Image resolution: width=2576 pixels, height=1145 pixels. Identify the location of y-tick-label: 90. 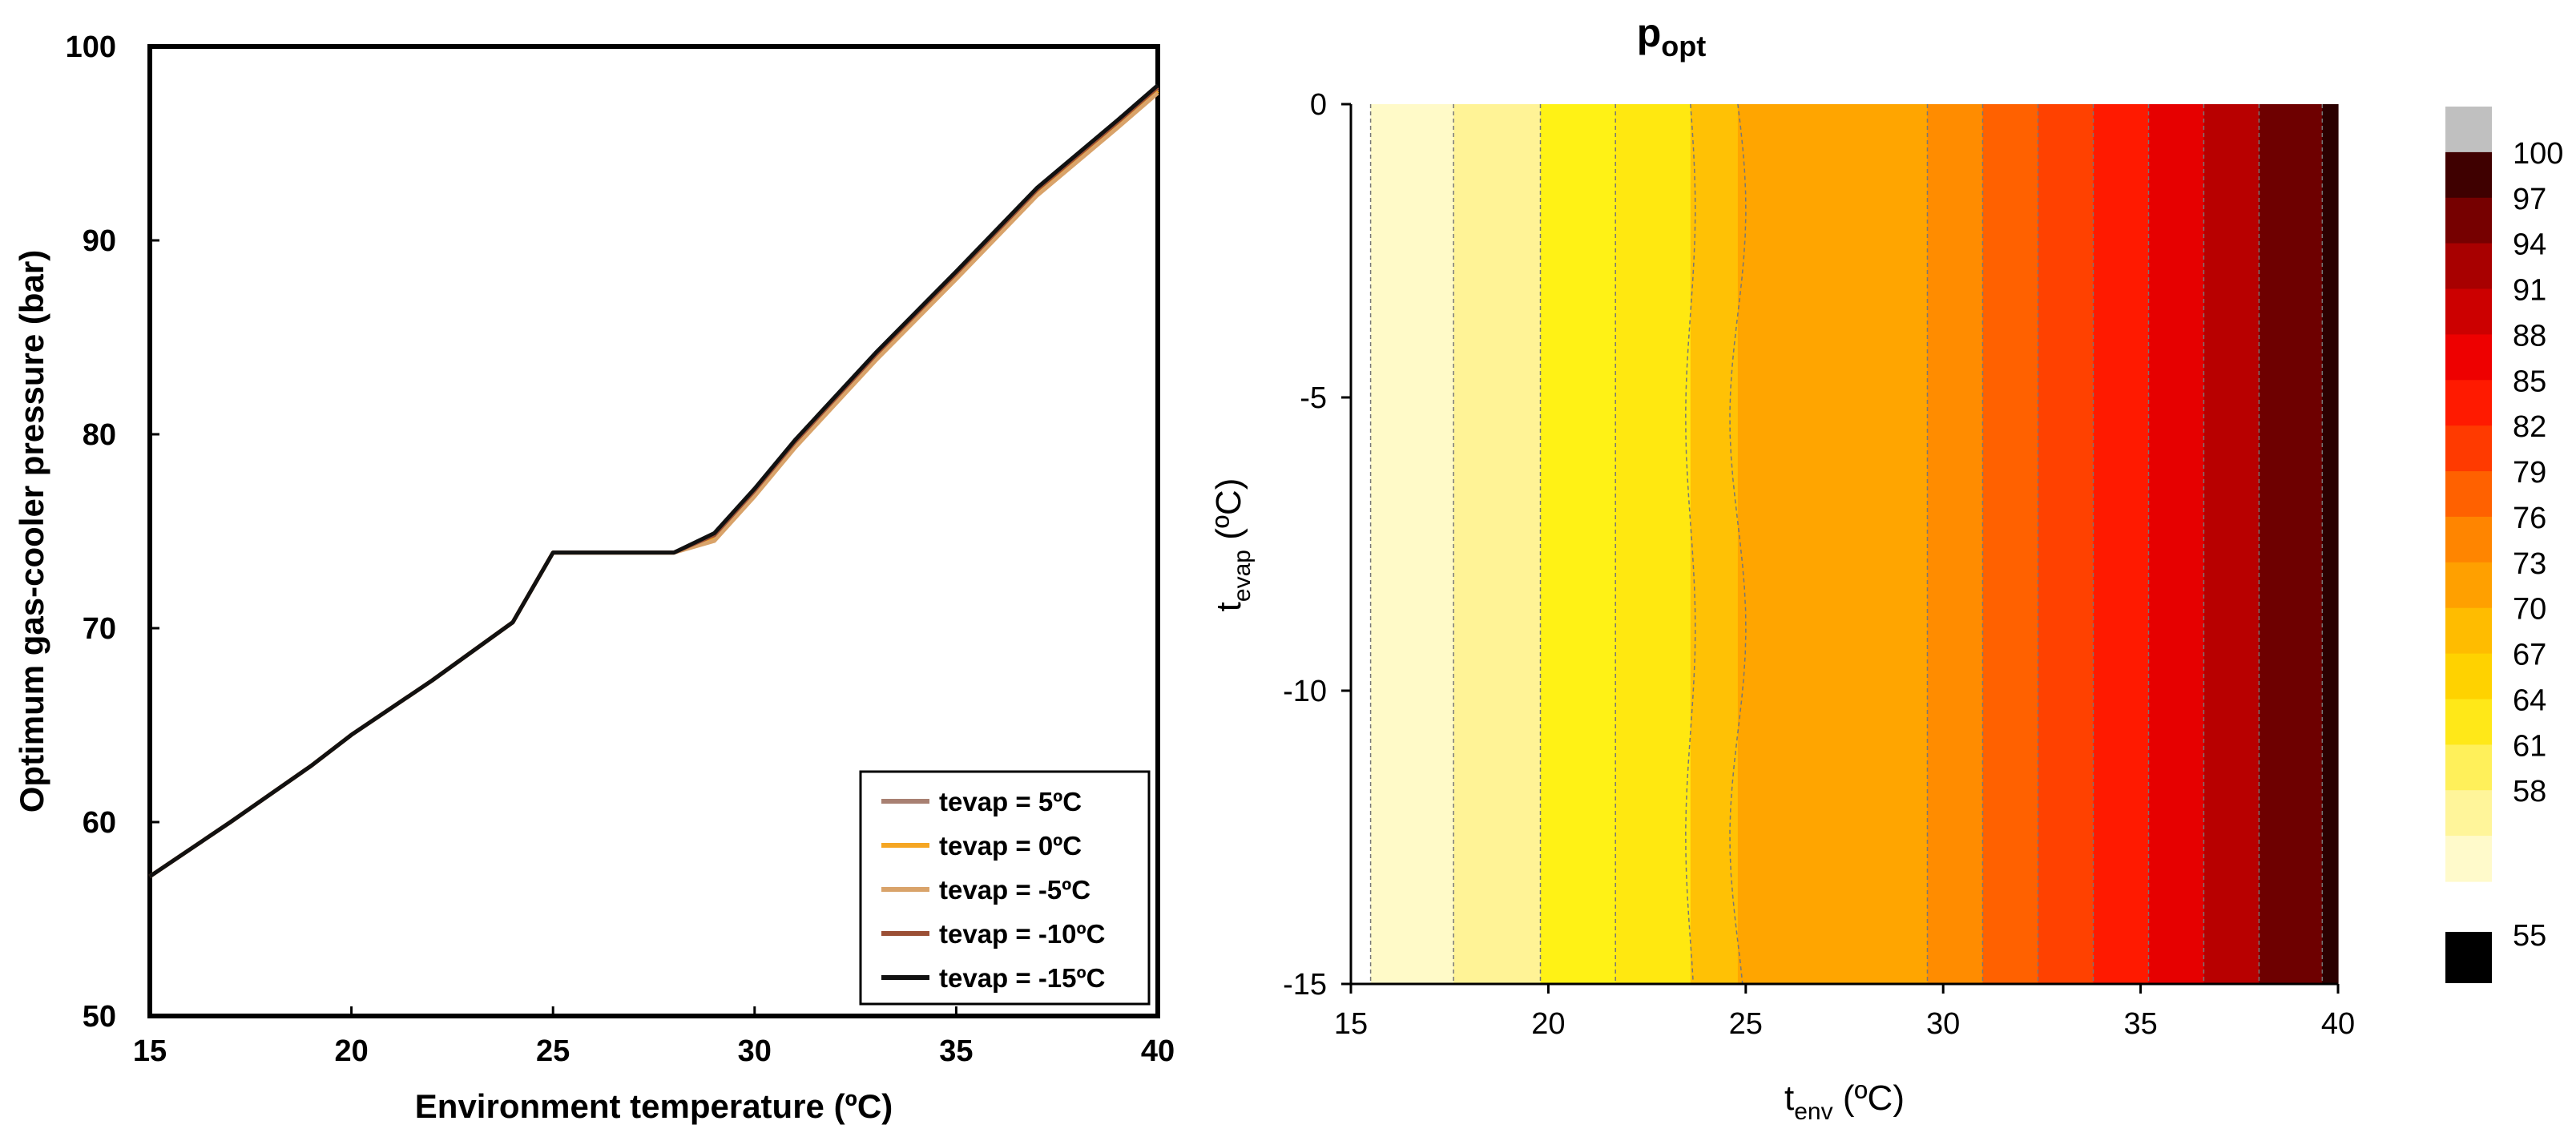
(99, 241).